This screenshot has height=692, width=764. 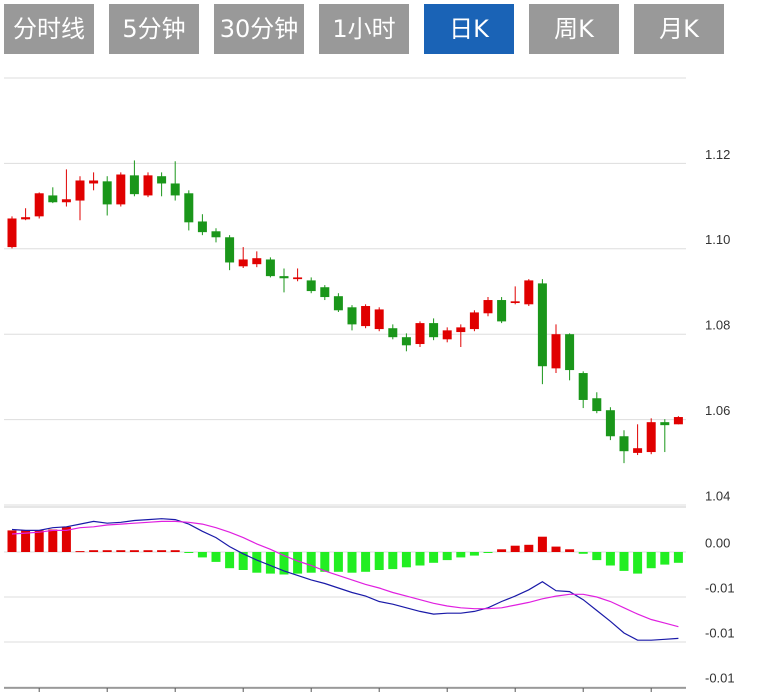 I want to click on tab: 日K, so click(x=469, y=29).